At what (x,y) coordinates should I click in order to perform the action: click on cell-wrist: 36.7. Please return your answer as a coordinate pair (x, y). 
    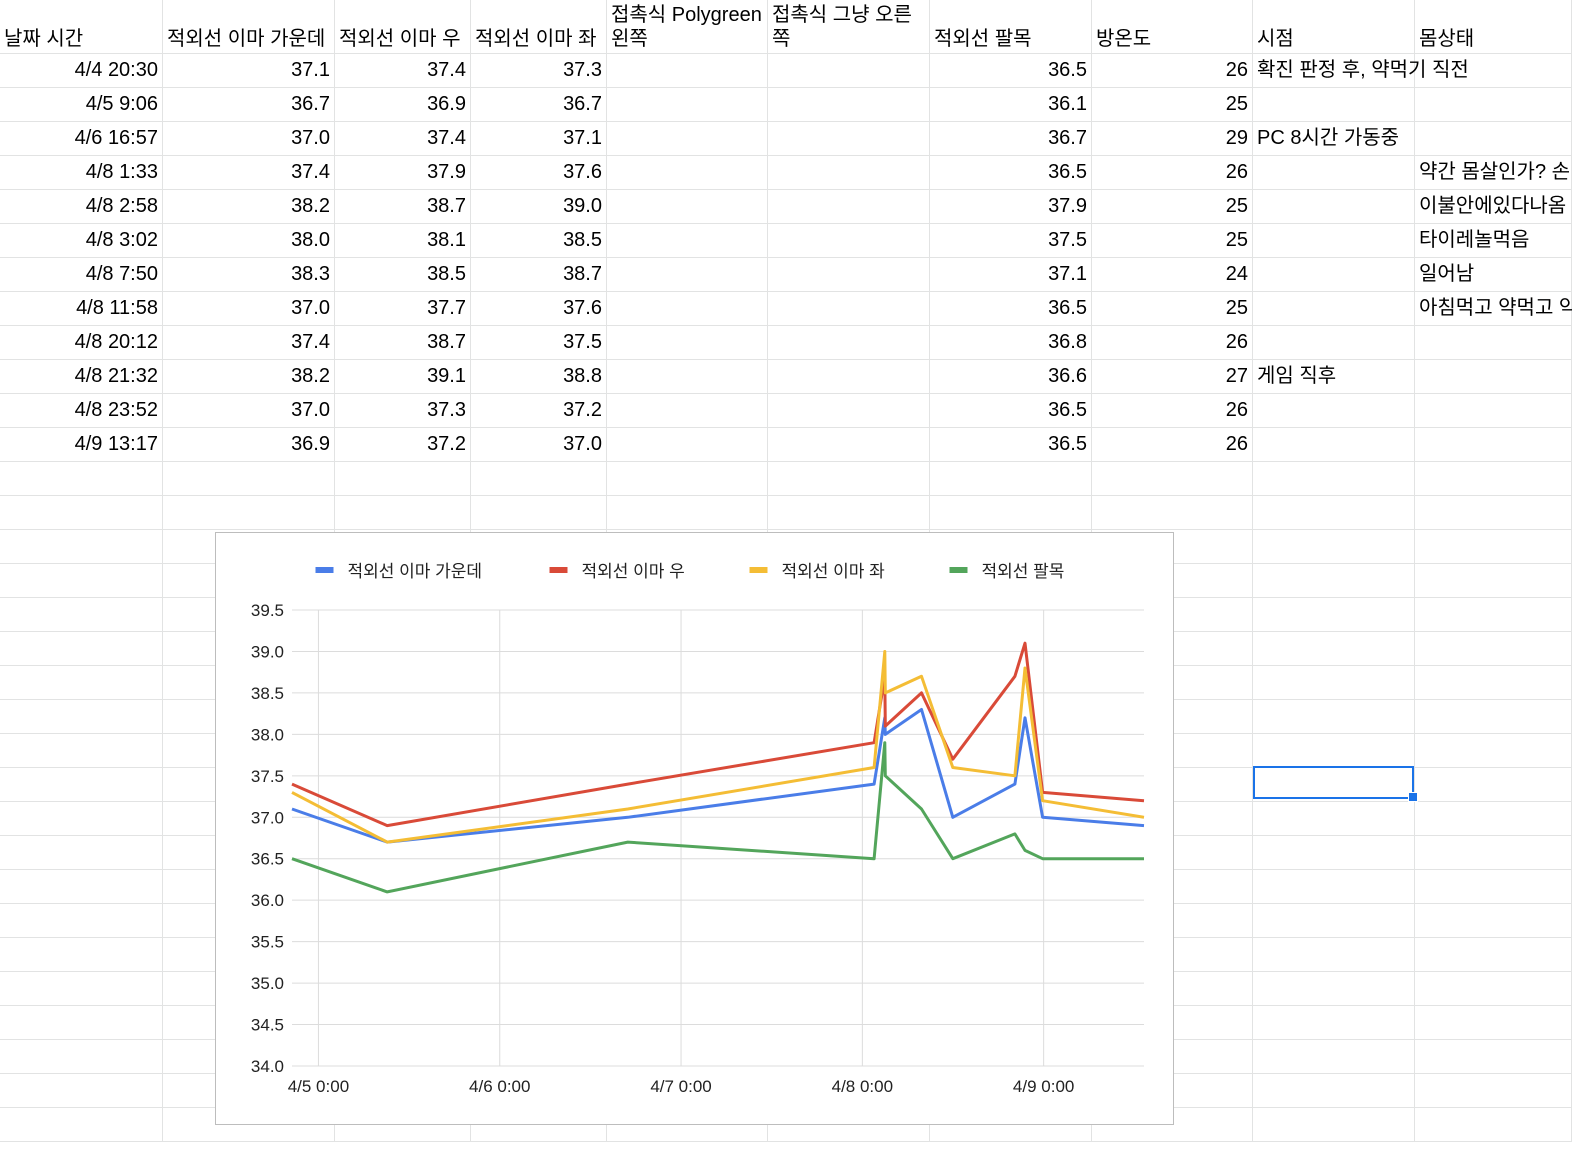
    Looking at the image, I should click on (1011, 139).